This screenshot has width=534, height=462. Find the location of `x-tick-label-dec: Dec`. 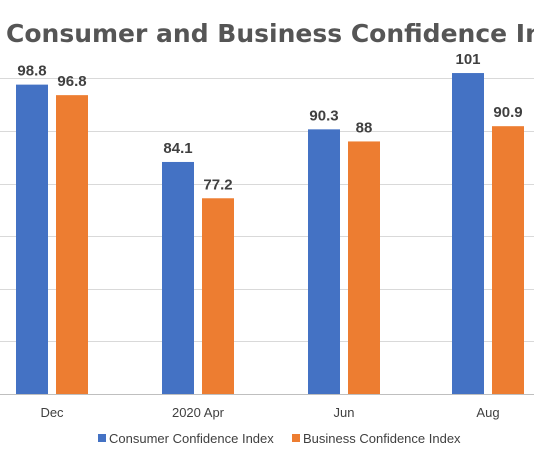

x-tick-label-dec: Dec is located at coordinates (52, 412).